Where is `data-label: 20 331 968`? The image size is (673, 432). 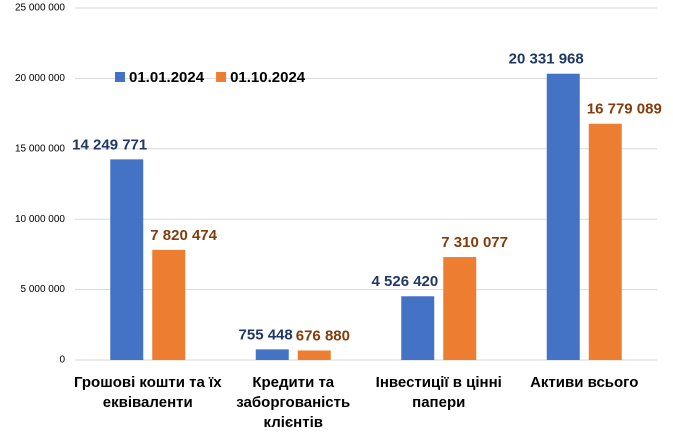
data-label: 20 331 968 is located at coordinates (546, 59).